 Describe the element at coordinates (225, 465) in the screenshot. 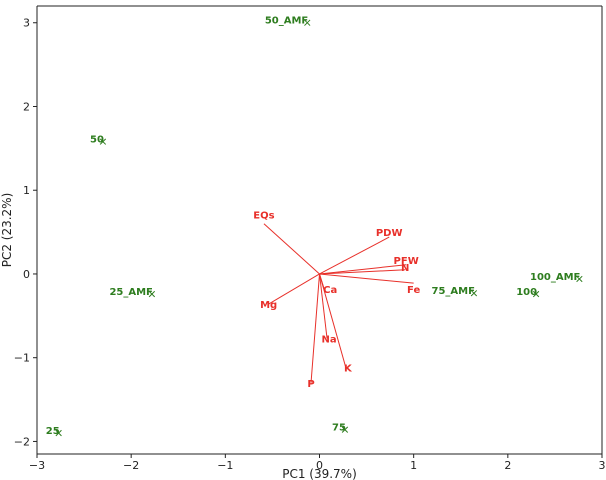

I see `x-tick-label: −1` at that location.